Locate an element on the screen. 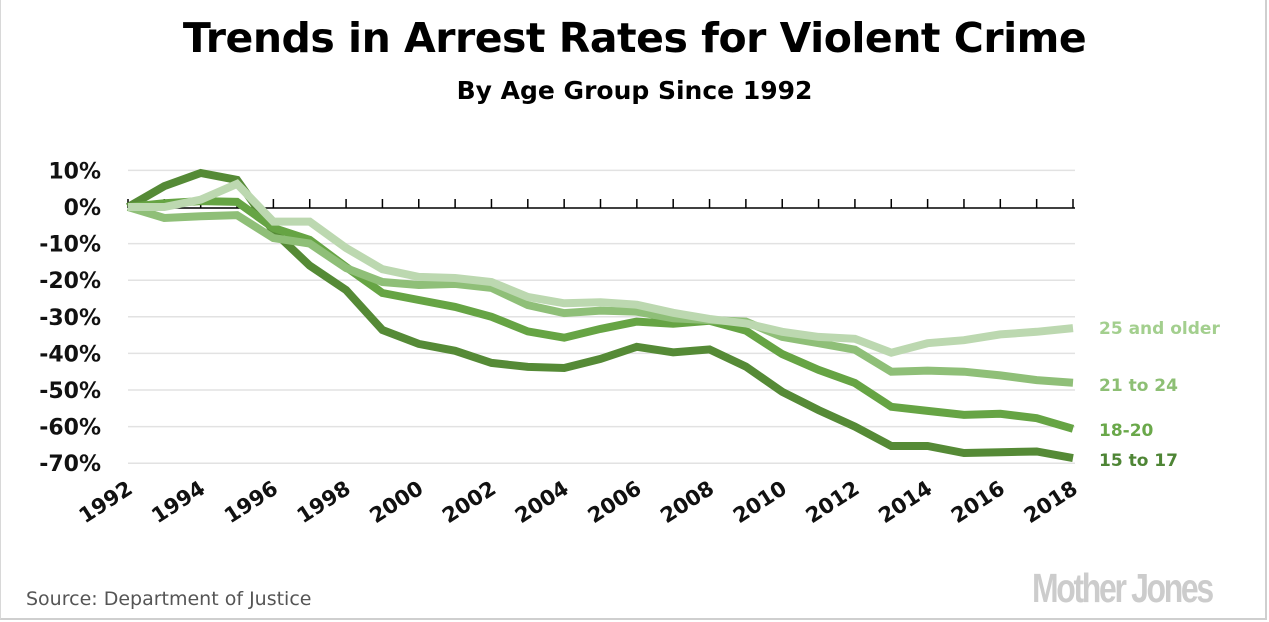 The height and width of the screenshot is (622, 1269). x-tick-label: 2000 is located at coordinates (396, 502).